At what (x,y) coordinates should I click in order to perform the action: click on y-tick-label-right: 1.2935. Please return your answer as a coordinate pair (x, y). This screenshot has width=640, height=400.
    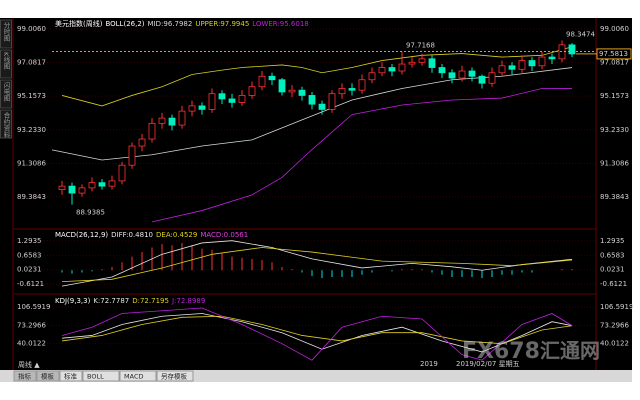
    Looking at the image, I should click on (612, 241).